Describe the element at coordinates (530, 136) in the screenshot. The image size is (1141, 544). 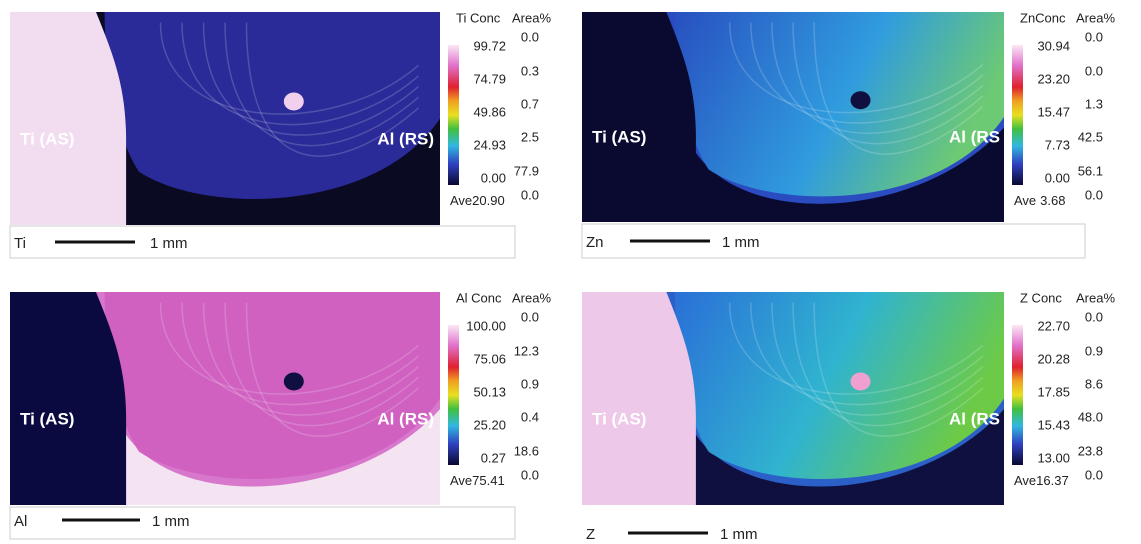
I see `area-value: 2.5` at that location.